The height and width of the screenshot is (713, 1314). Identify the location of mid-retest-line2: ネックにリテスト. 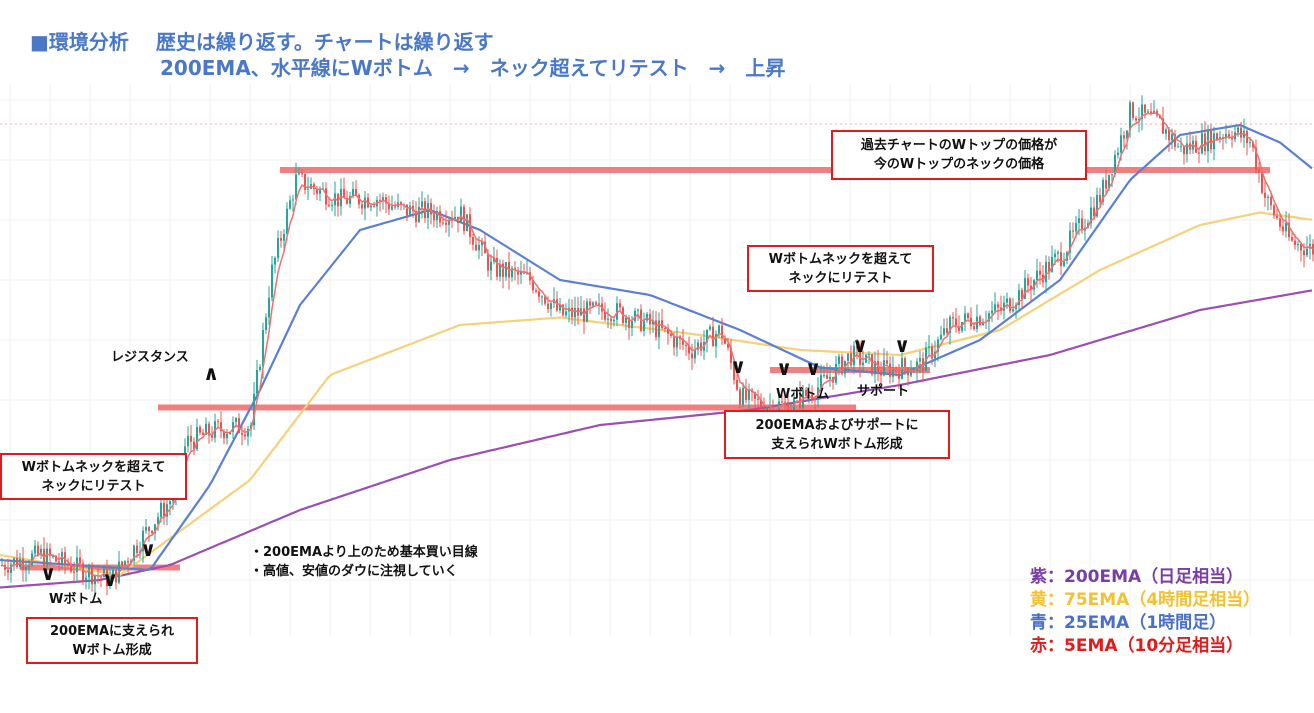
(840, 278).